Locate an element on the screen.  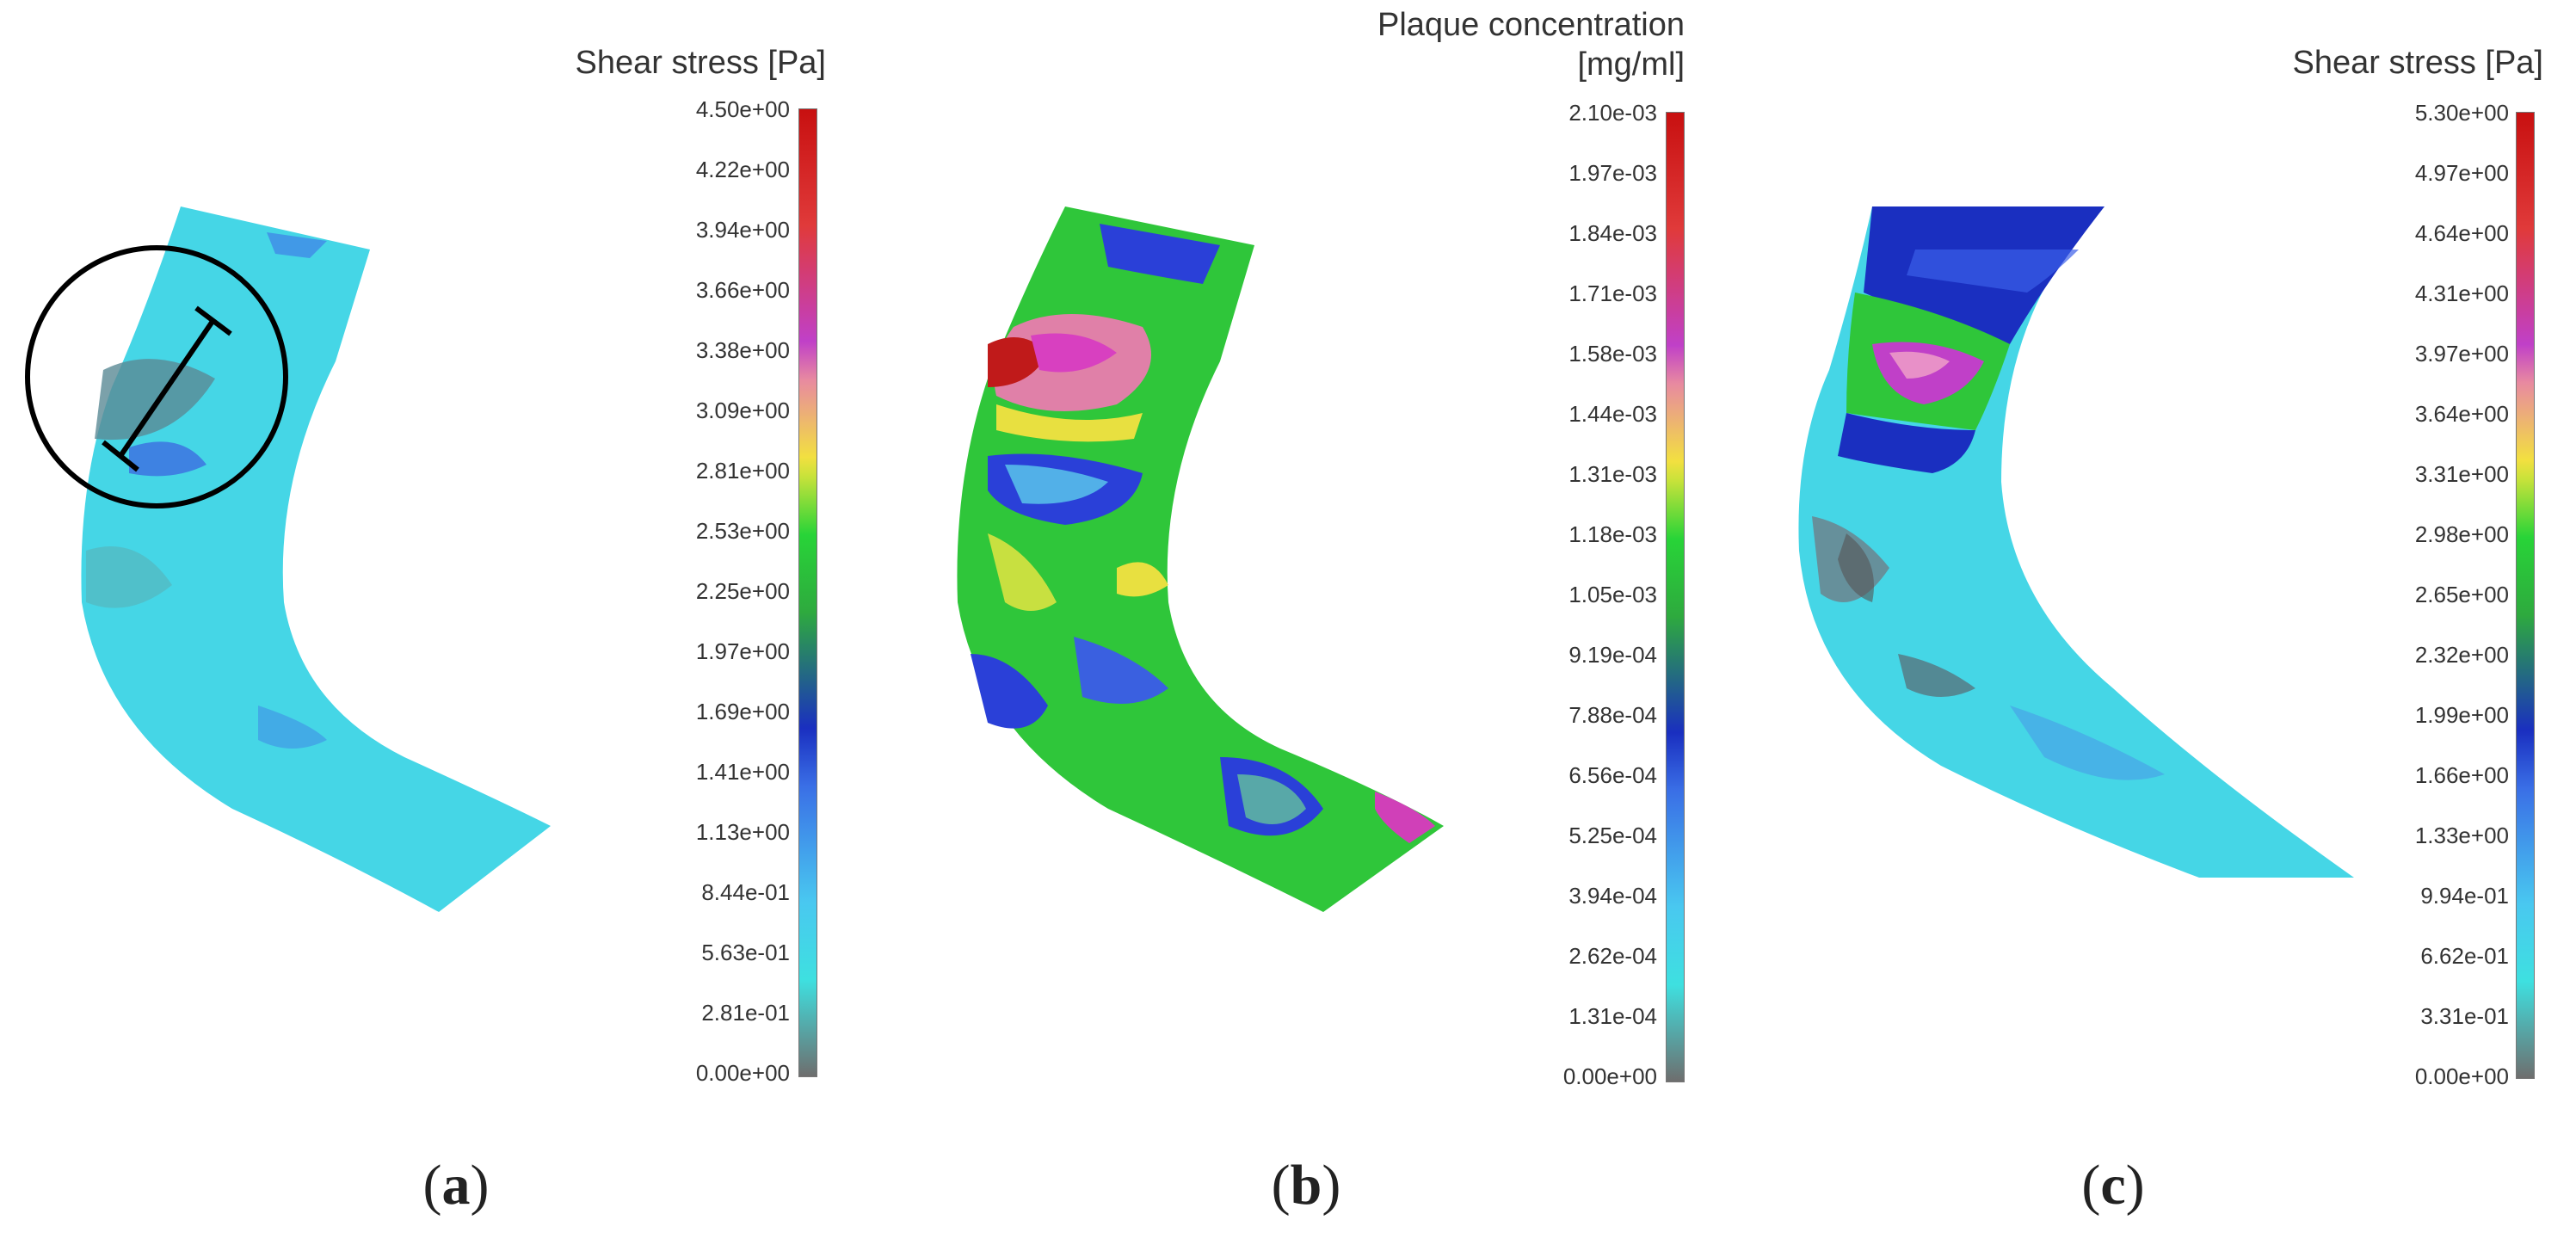
tick-label: 2.53e+00 is located at coordinates (742, 531).